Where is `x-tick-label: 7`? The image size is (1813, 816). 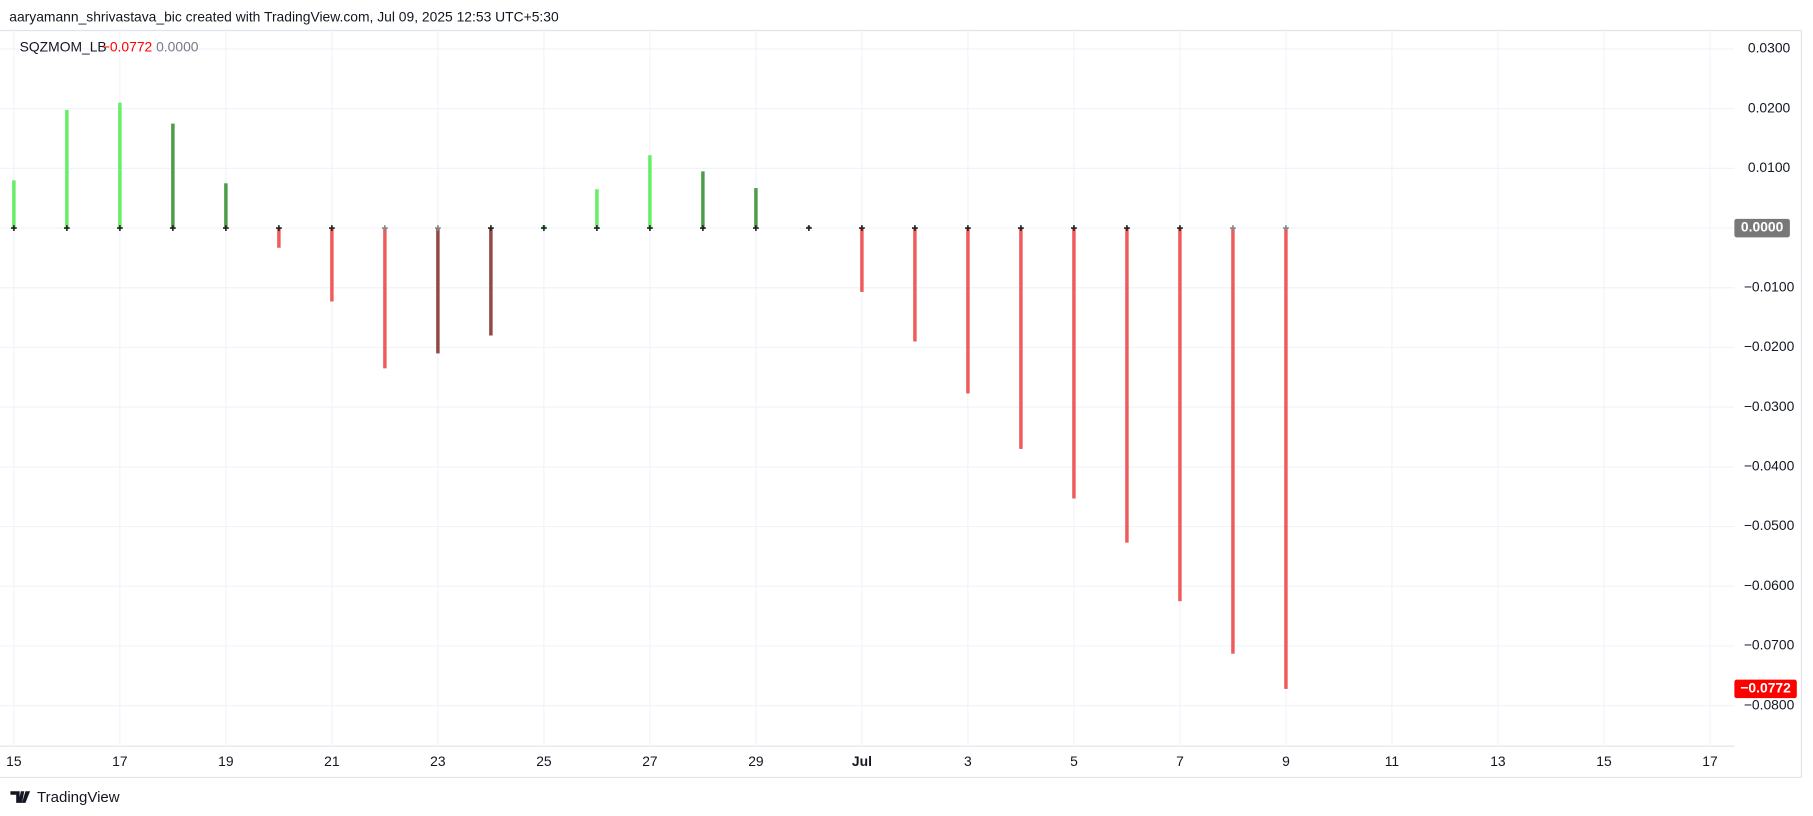 x-tick-label: 7 is located at coordinates (1180, 761).